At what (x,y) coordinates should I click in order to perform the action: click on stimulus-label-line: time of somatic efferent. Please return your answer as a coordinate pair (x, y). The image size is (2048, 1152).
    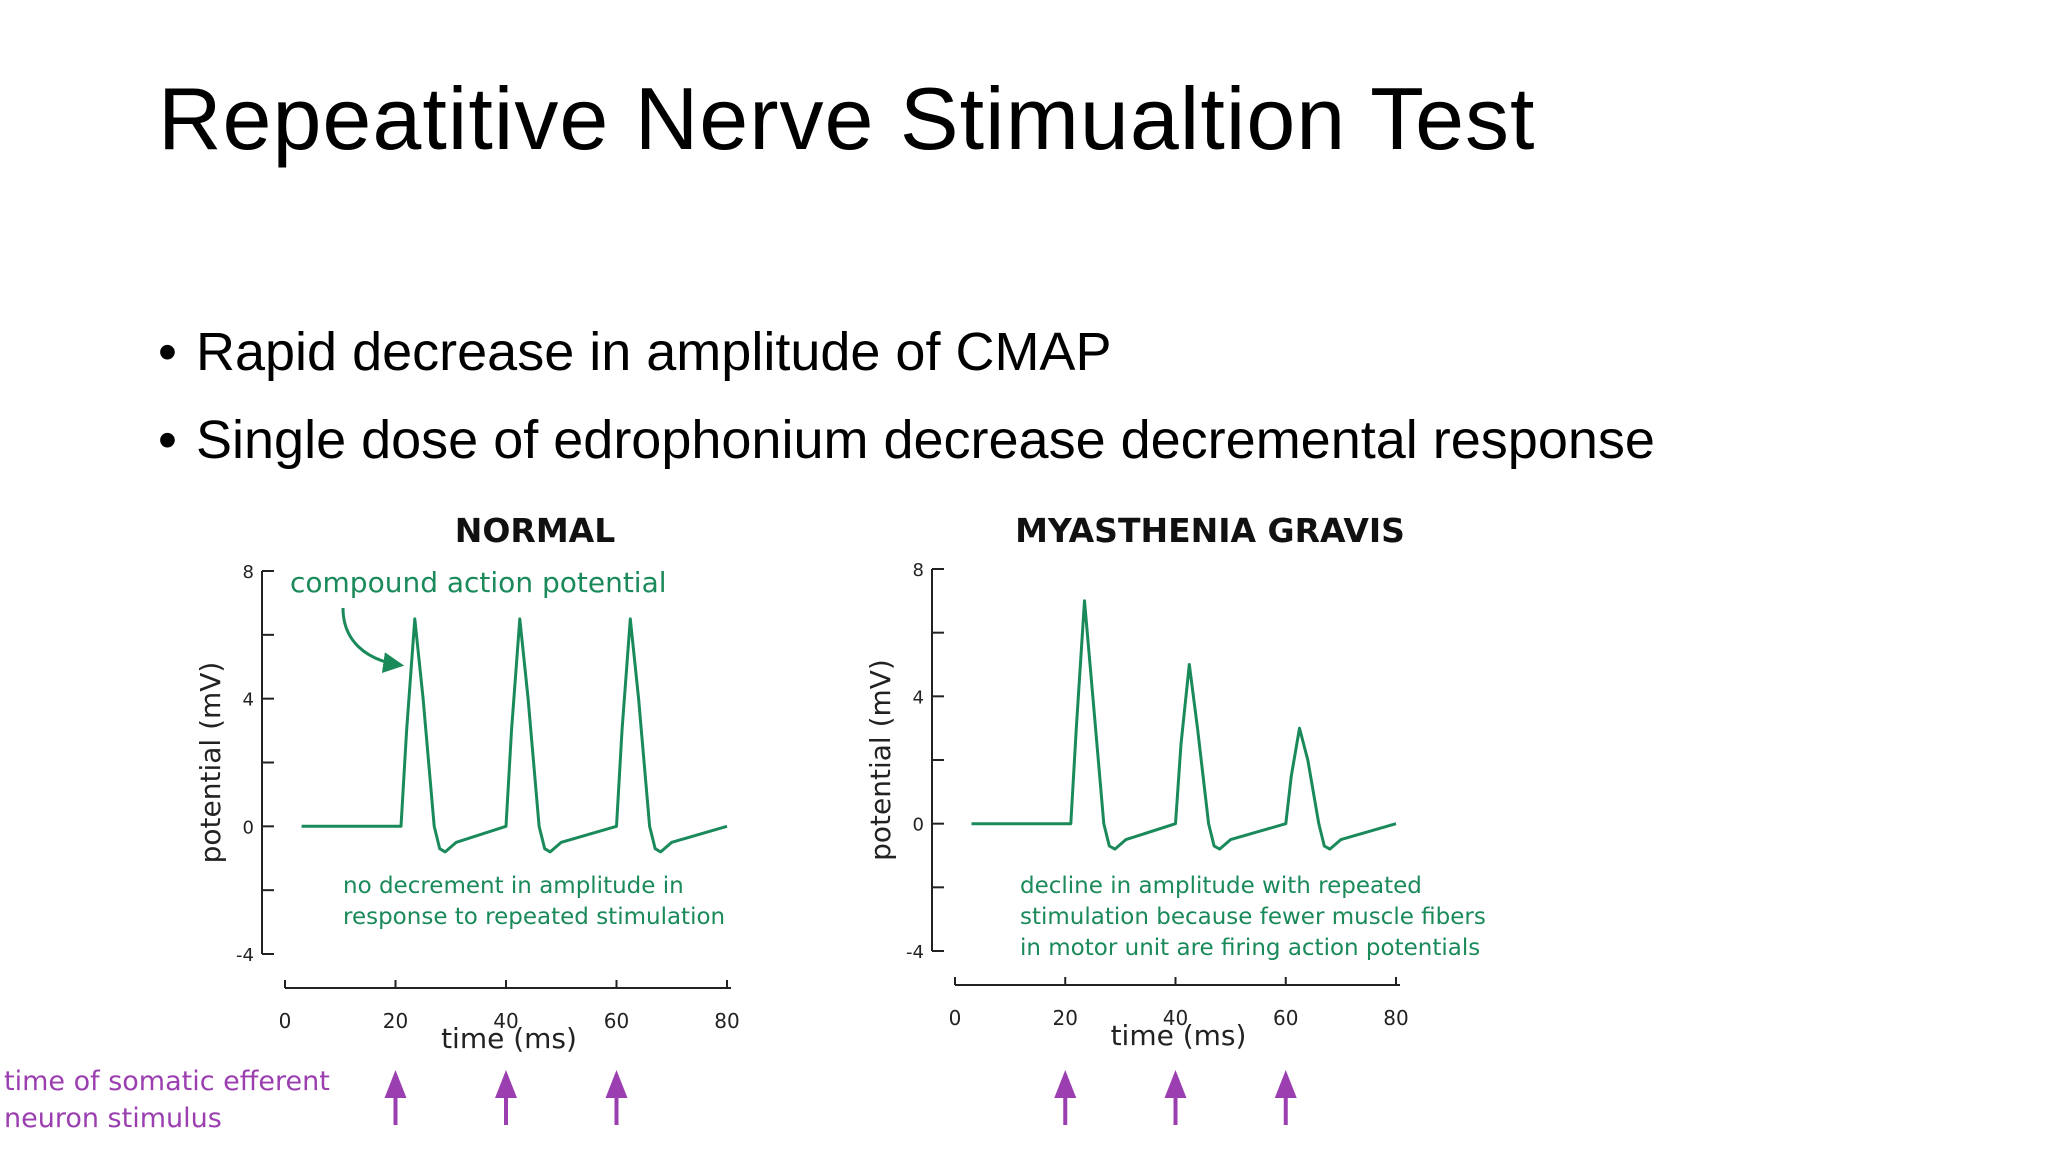
    Looking at the image, I should click on (167, 1081).